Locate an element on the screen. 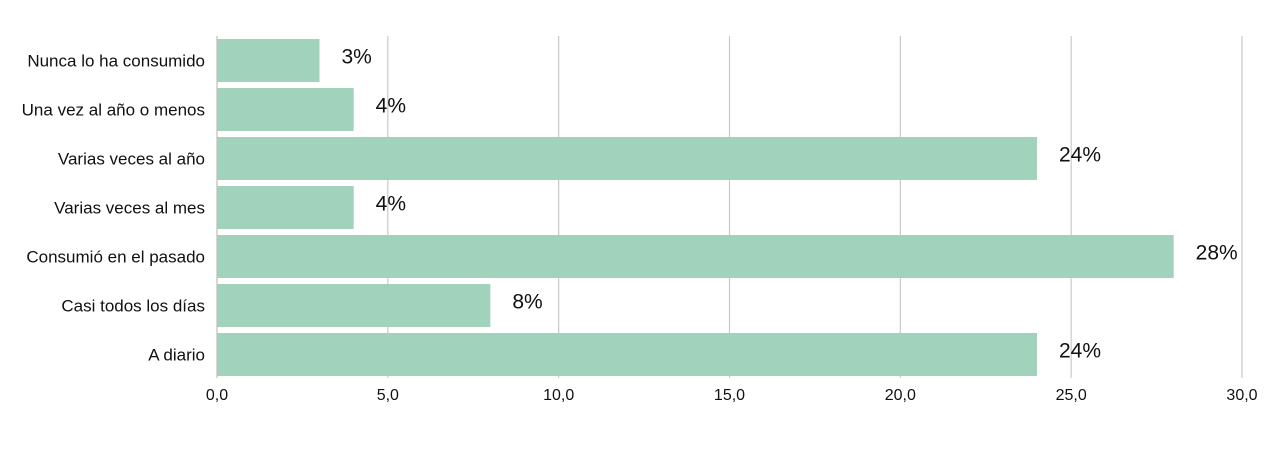 The image size is (1284, 462). x-tick-label-6: 30,0 is located at coordinates (1241, 395).